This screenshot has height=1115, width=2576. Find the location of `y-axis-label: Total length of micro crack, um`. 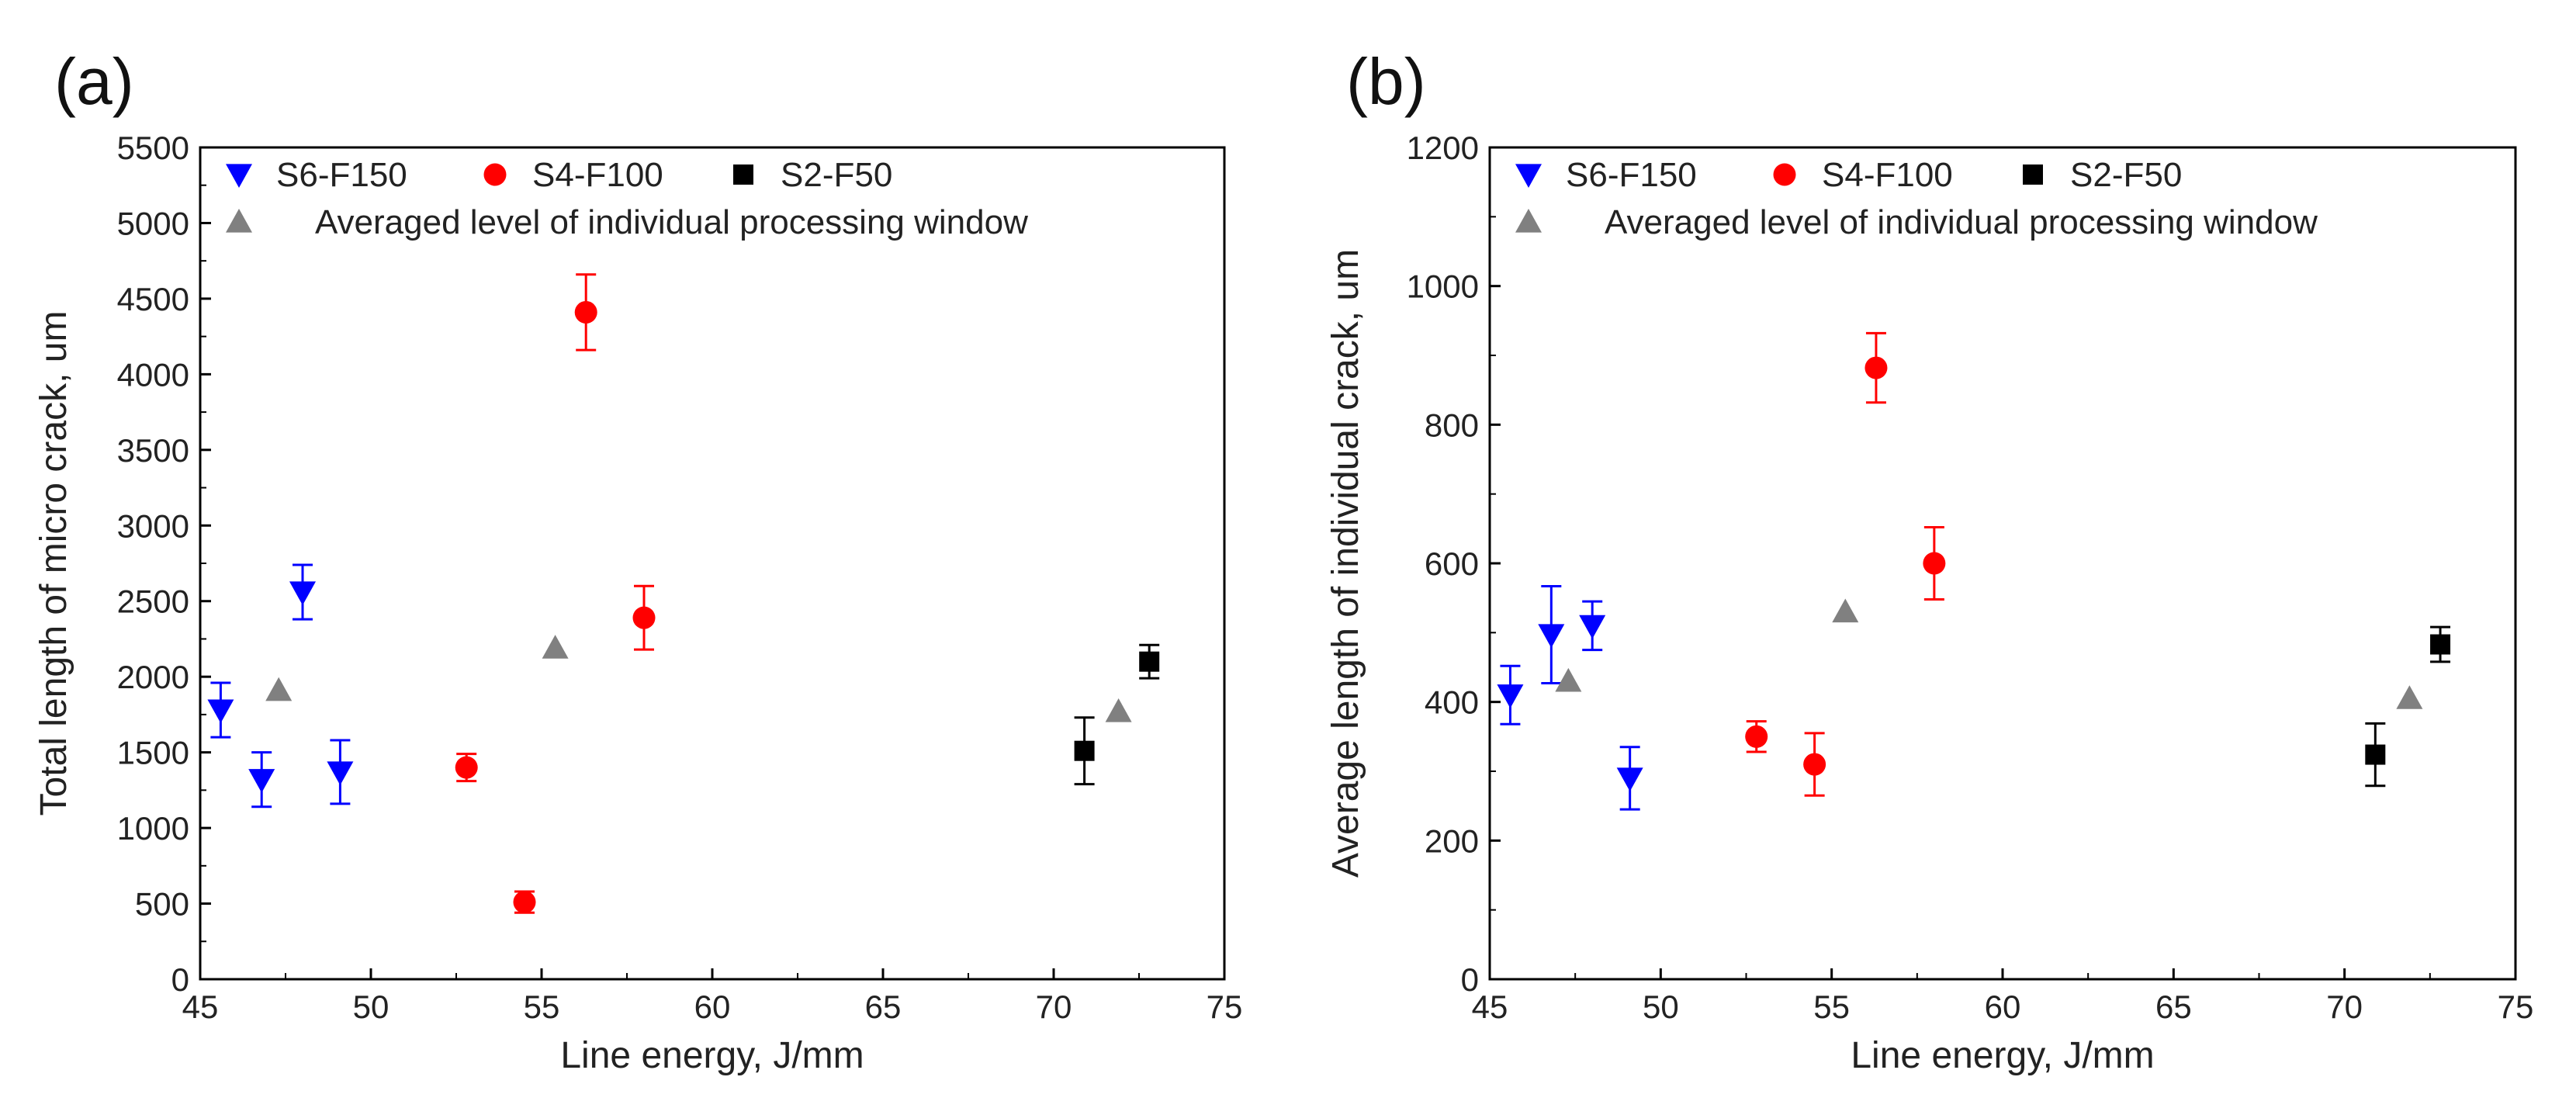

y-axis-label: Total length of micro crack, um is located at coordinates (53, 563).